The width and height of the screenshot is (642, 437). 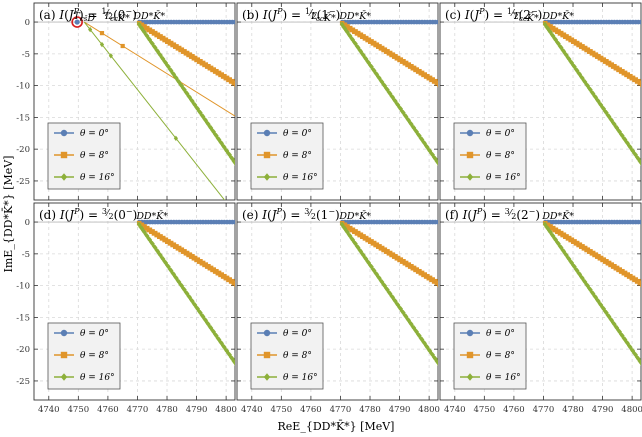 What do you see at coordinates (94, 134) in the screenshot?
I see `legend-label: θ = 0°` at bounding box center [94, 134].